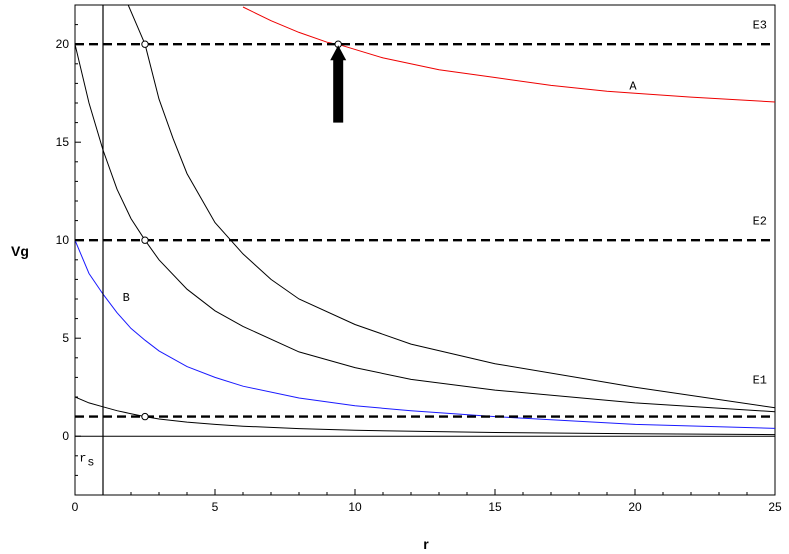 The width and height of the screenshot is (789, 554). I want to click on x-tick-label: 0, so click(75, 507).